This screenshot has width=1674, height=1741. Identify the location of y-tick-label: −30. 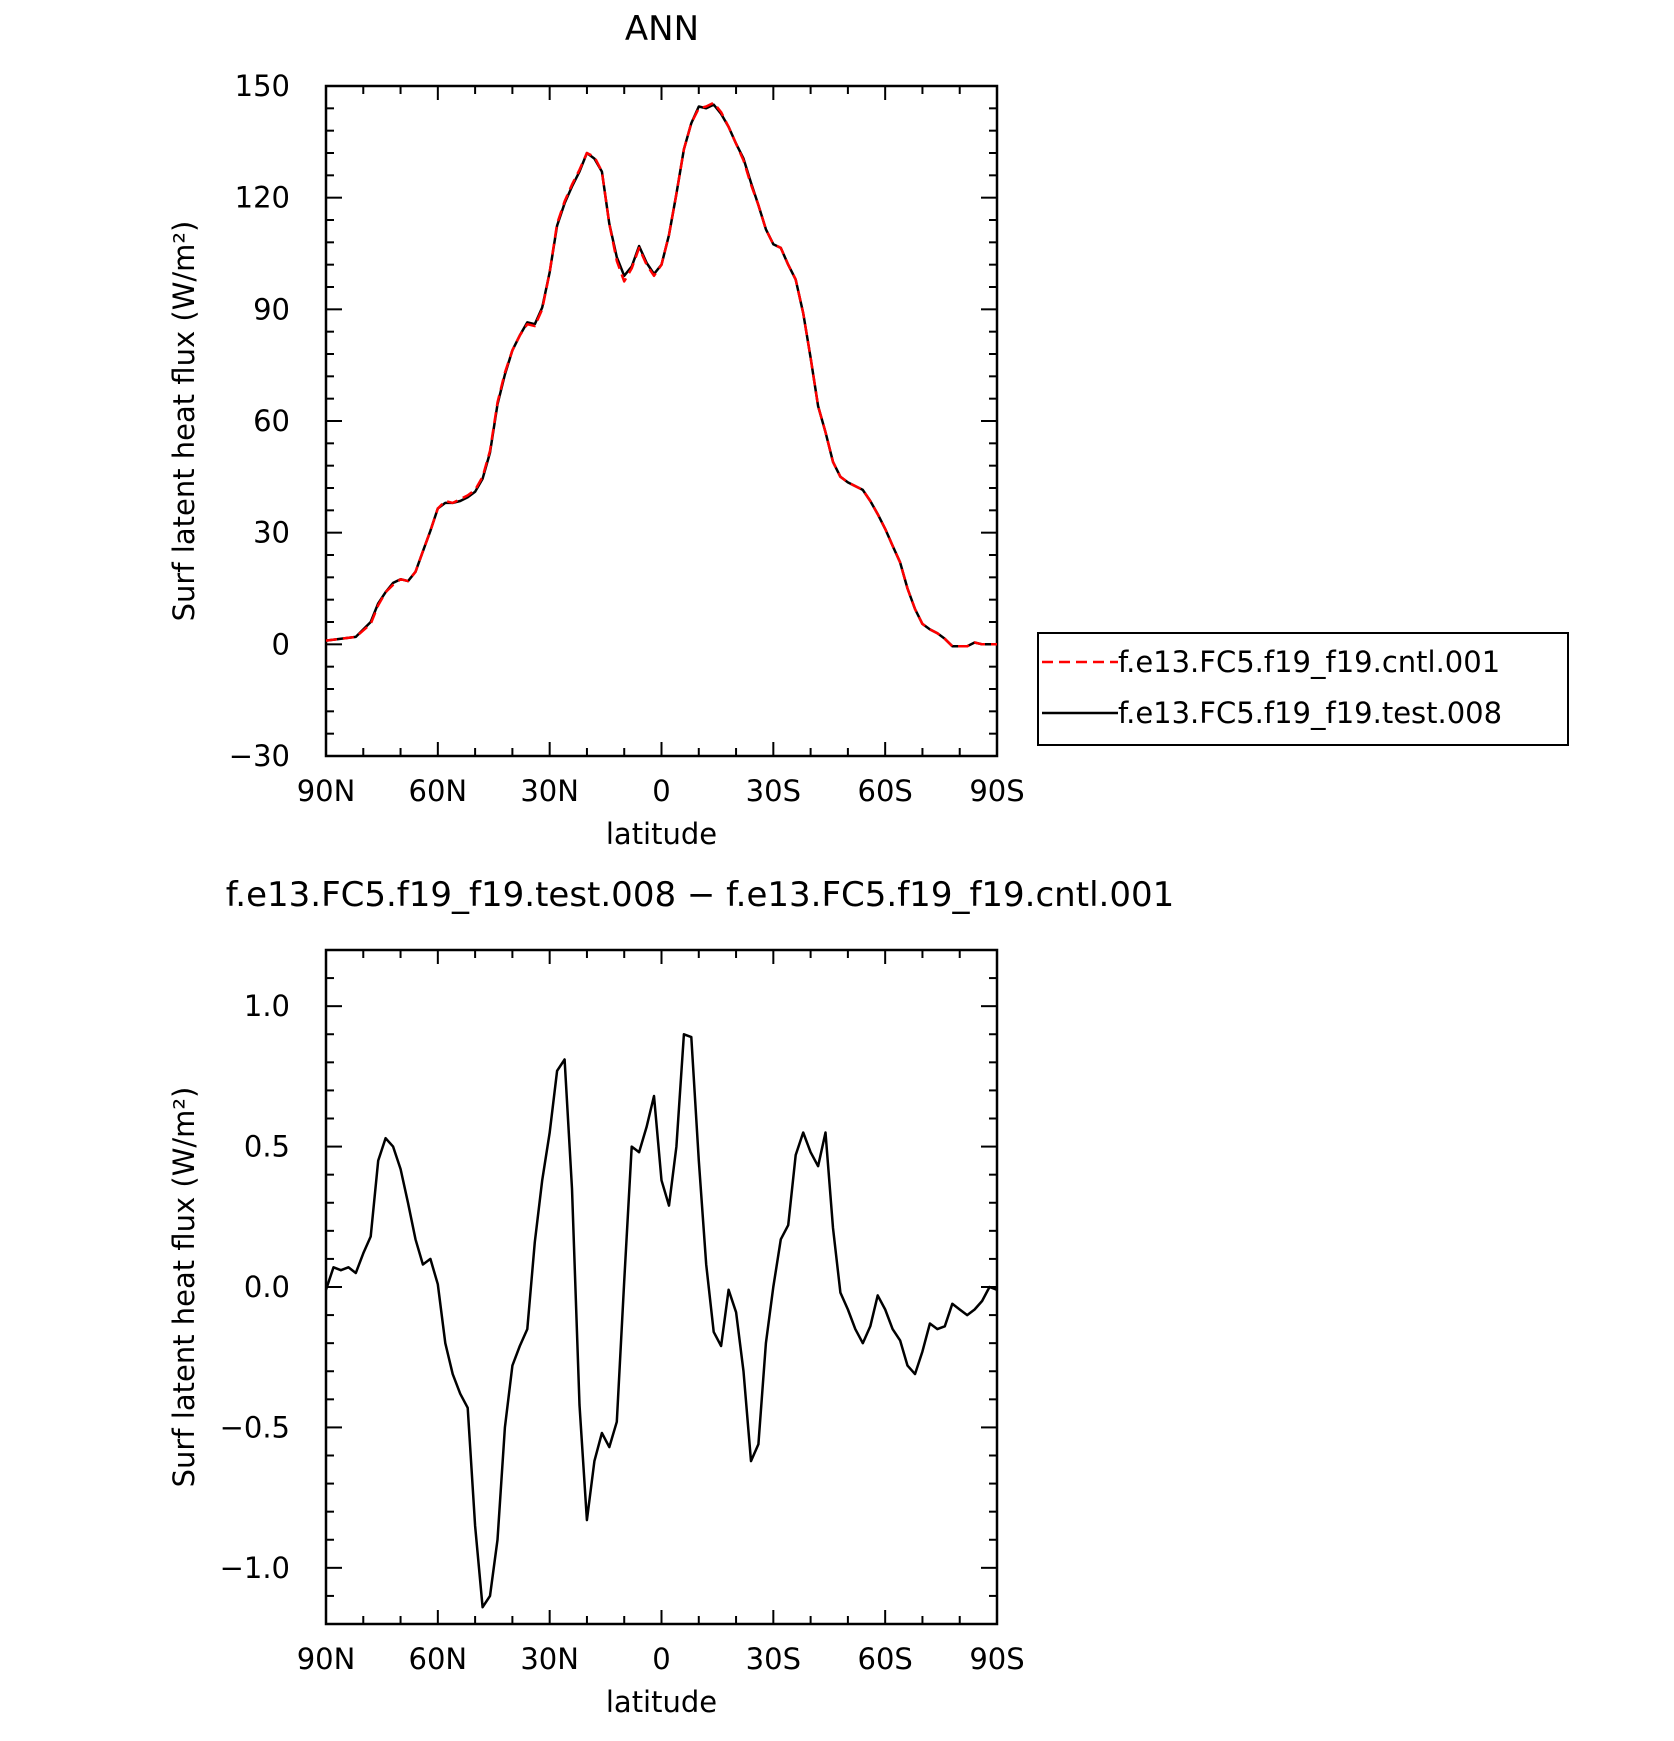
(259, 756).